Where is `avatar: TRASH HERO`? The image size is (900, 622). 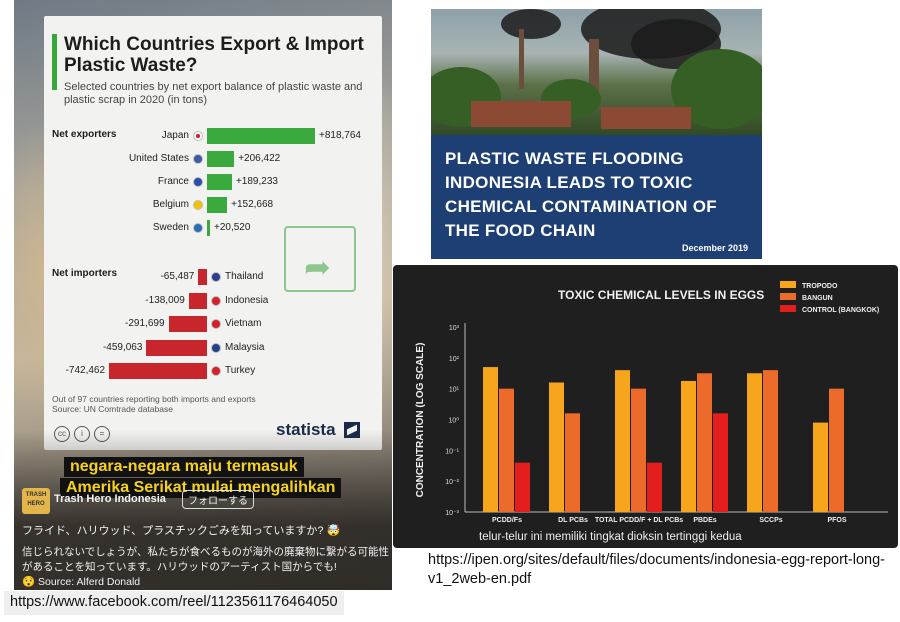
avatar: TRASH HERO is located at coordinates (36, 501).